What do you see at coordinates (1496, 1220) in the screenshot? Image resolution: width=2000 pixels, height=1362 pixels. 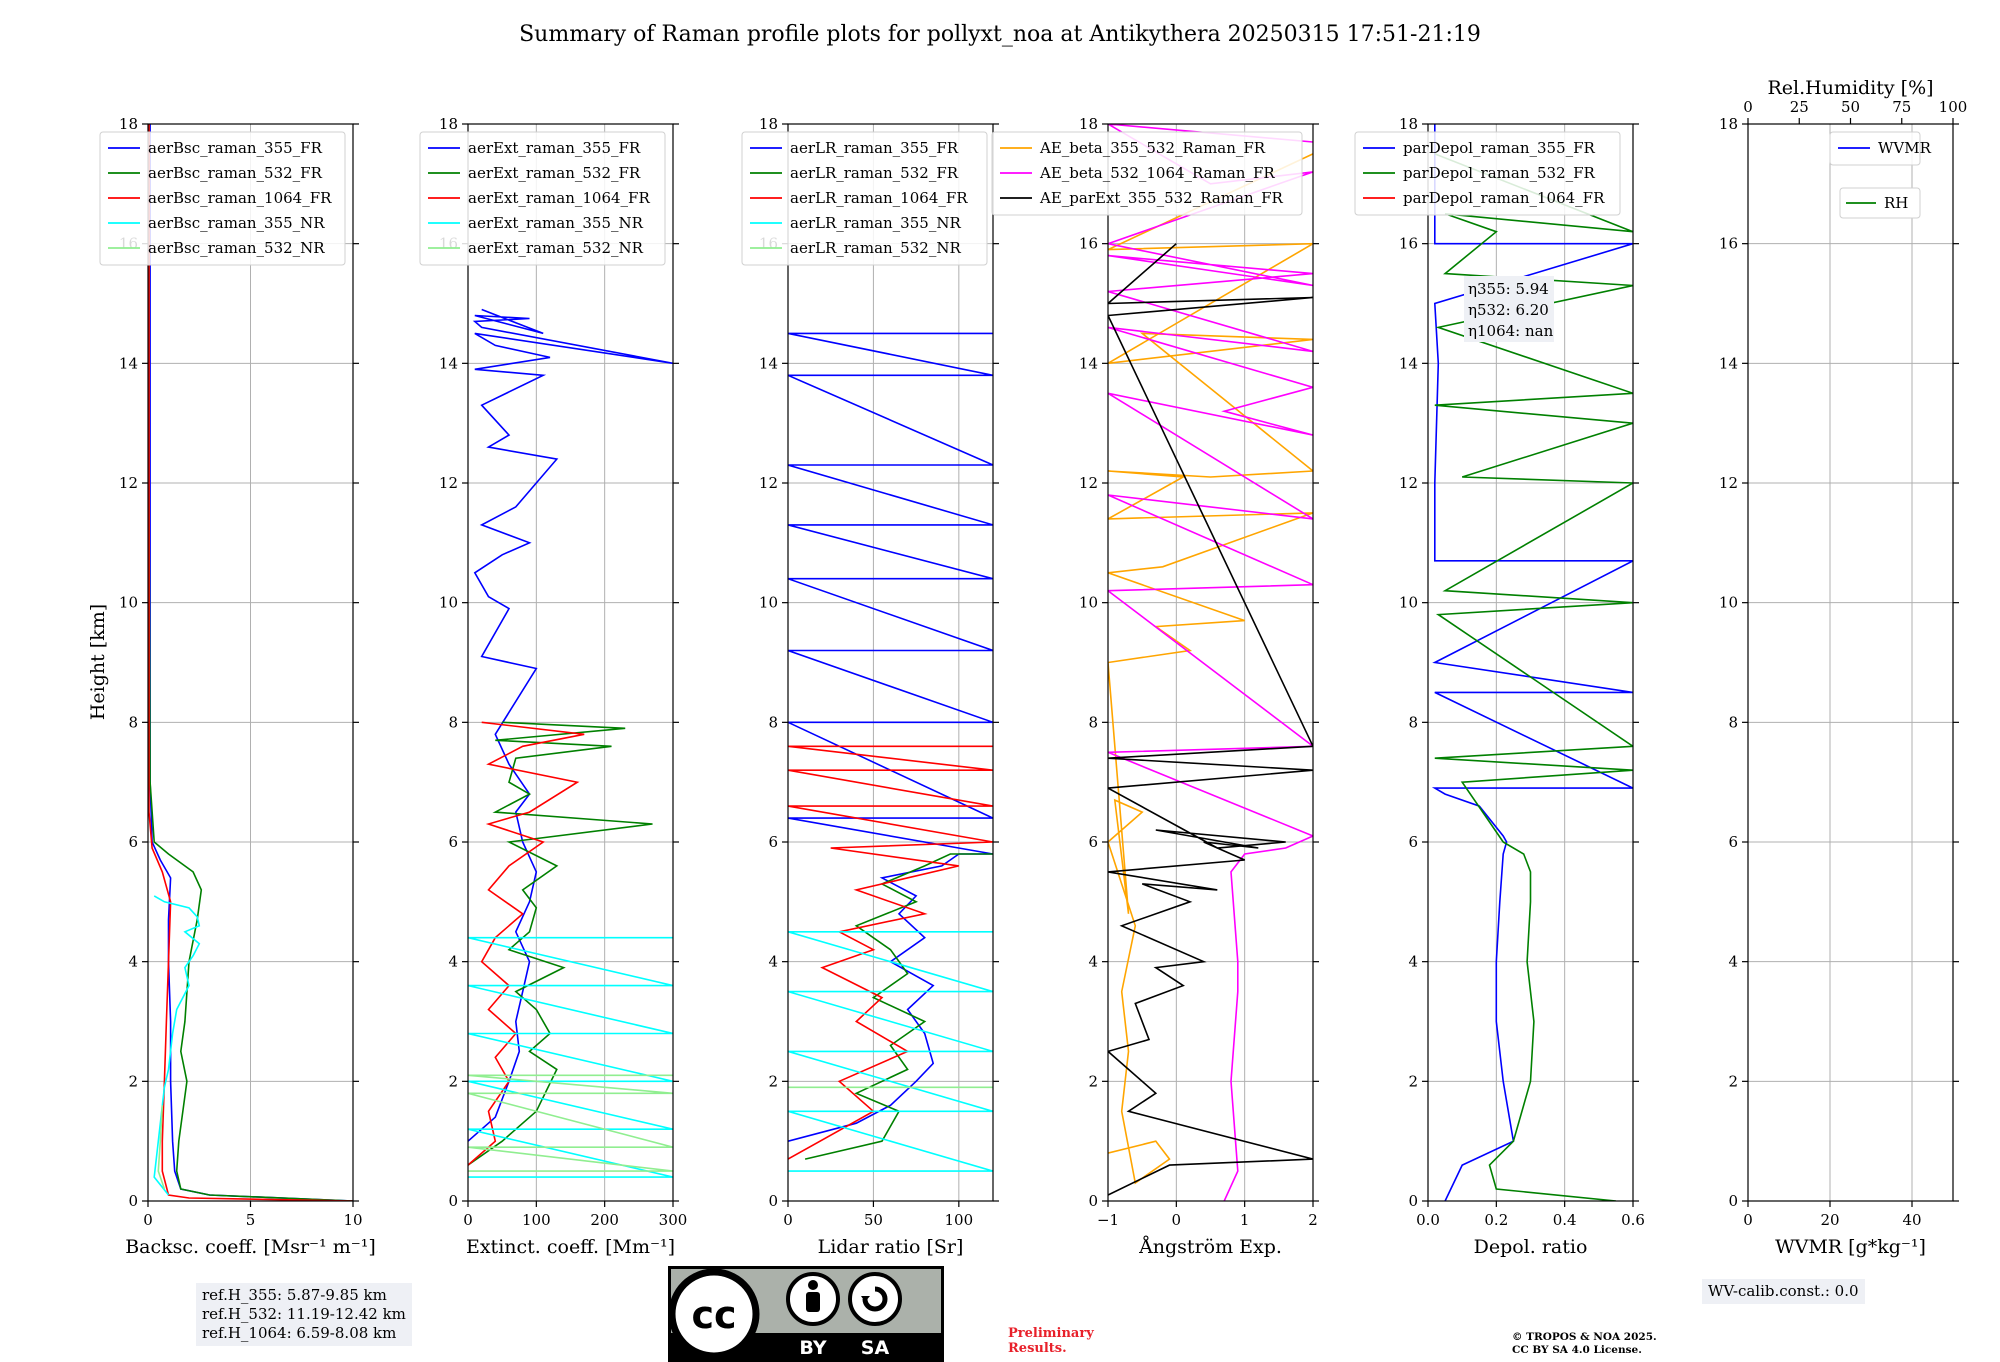 I see `x-tick-label: 0.2` at bounding box center [1496, 1220].